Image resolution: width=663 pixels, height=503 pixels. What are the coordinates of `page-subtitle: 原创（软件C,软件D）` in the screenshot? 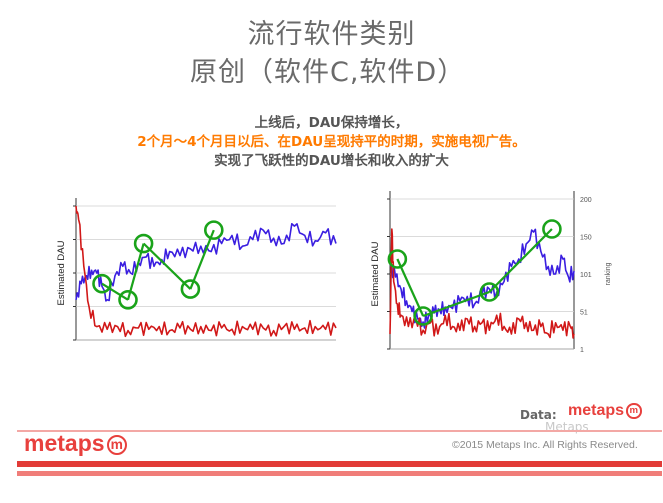 It's located at (328, 72).